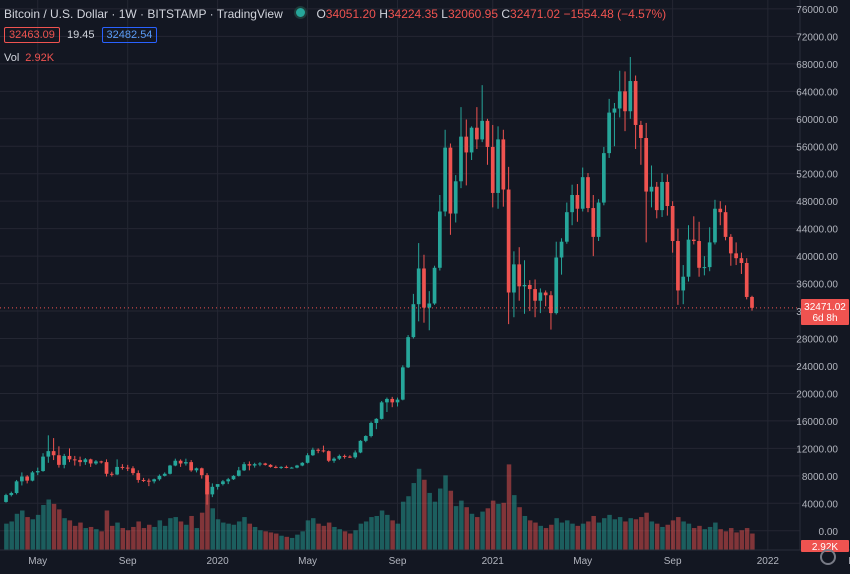 The height and width of the screenshot is (574, 850). I want to click on price-axis, so click(825, 284).